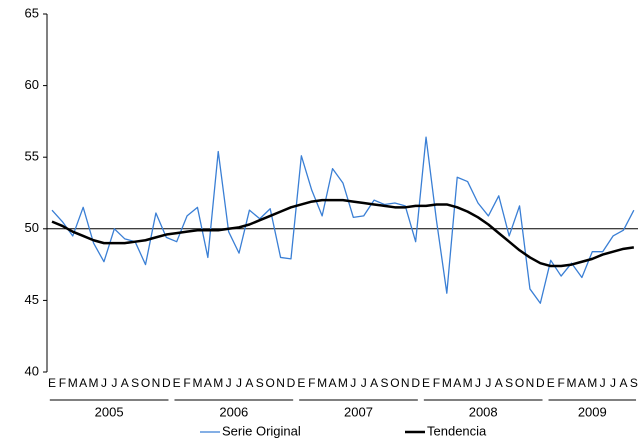 Image resolution: width=641 pixels, height=442 pixels. Describe the element at coordinates (457, 430) in the screenshot. I see `legend-label: Tendencia` at that location.